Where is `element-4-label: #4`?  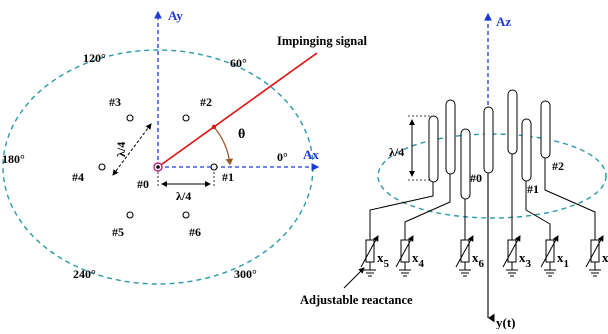 element-4-label: #4 is located at coordinates (78, 177).